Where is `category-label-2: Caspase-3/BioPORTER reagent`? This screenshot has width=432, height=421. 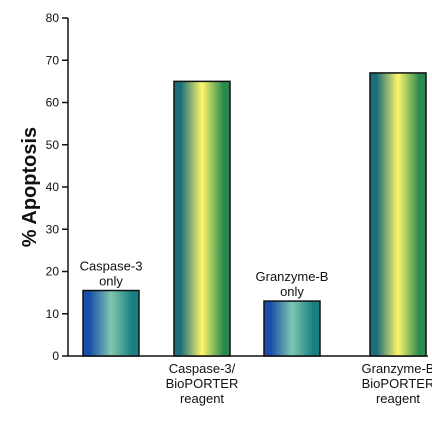
category-label-2: Caspase-3/BioPORTER reagent is located at coordinates (202, 383).